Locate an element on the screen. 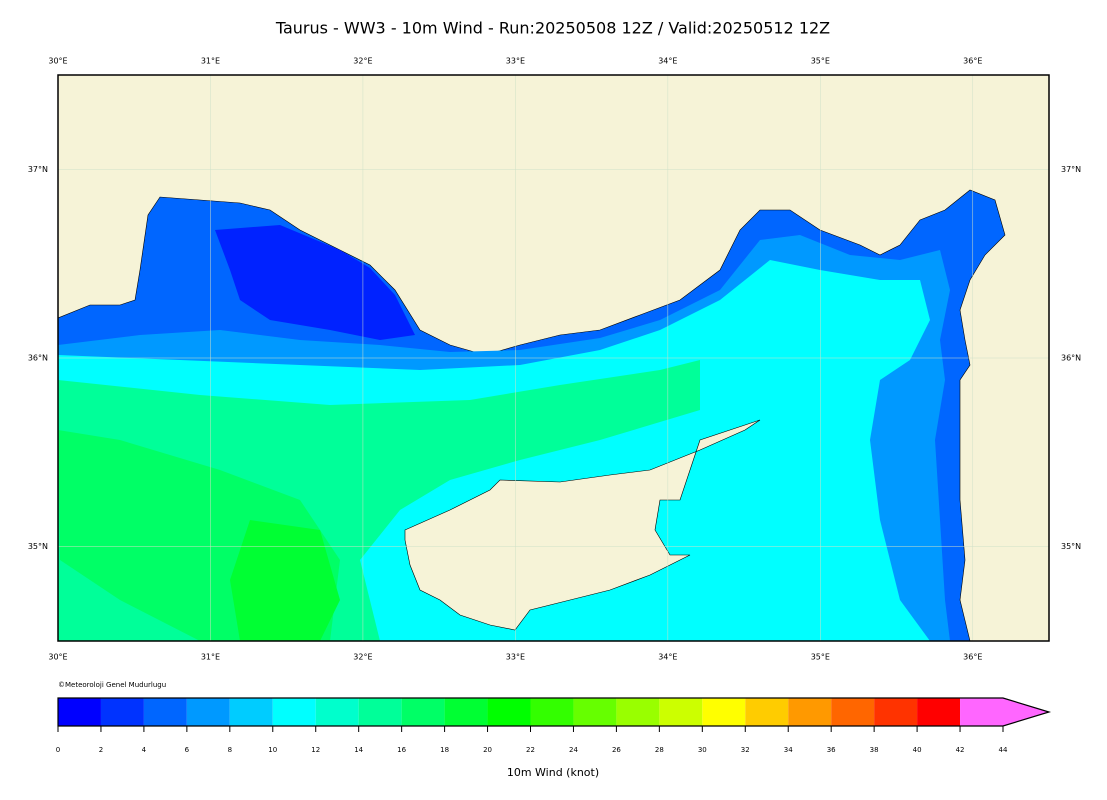  island is located at coordinates (582, 525).